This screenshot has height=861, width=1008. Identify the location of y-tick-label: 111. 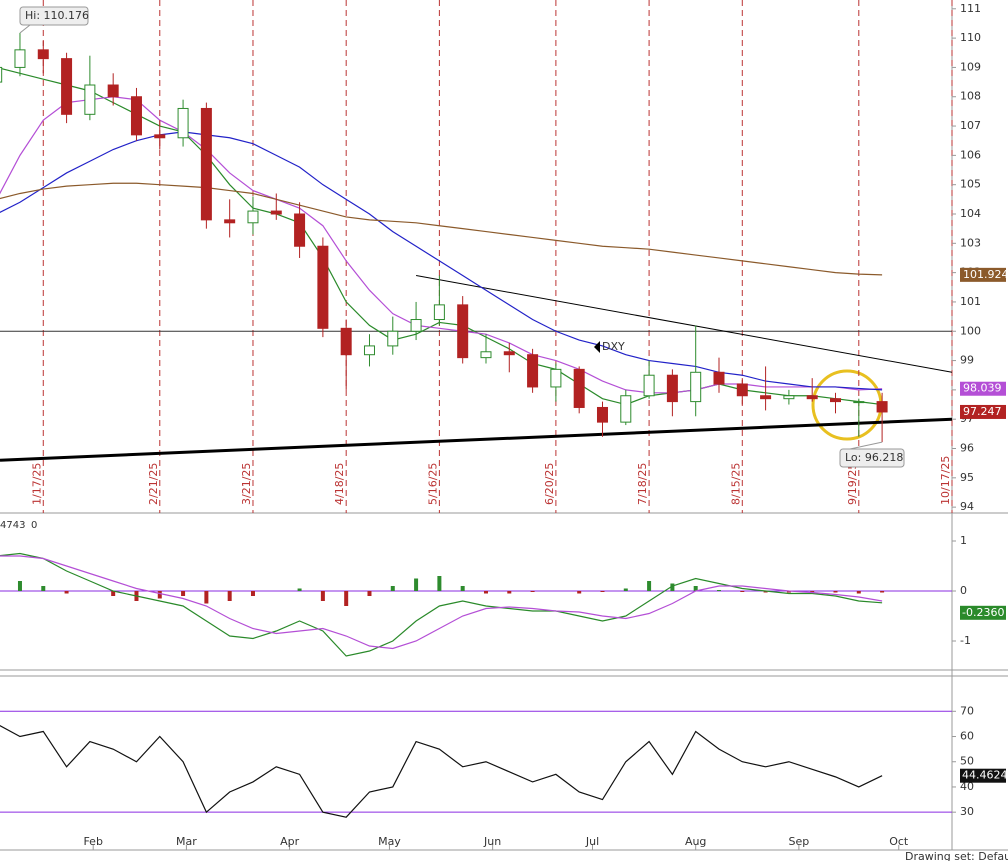
(970, 8).